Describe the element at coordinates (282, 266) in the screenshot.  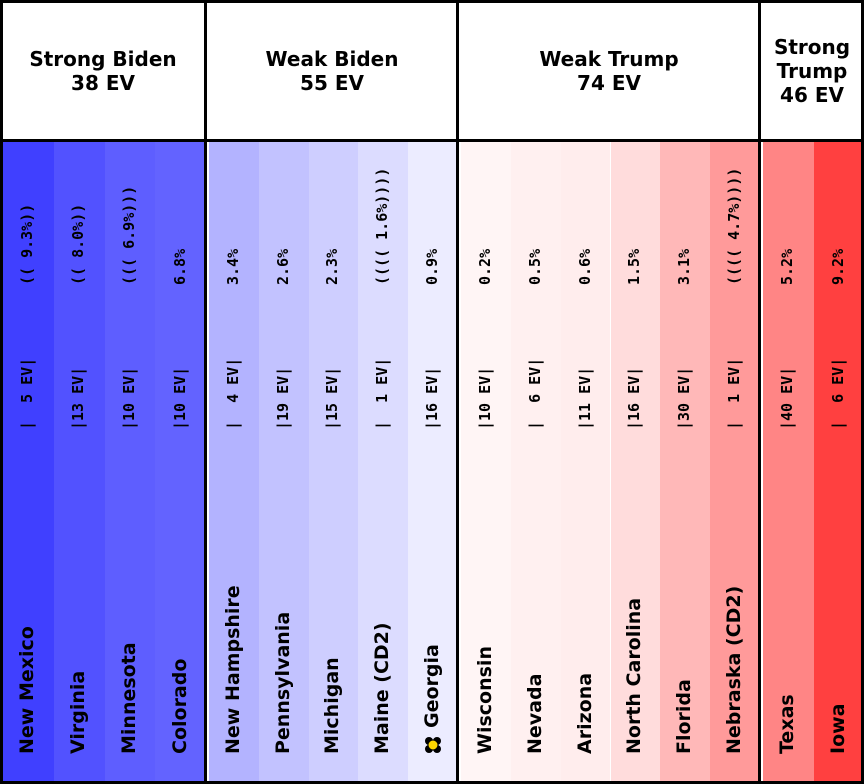
I see `state-margin: 2.6%` at that location.